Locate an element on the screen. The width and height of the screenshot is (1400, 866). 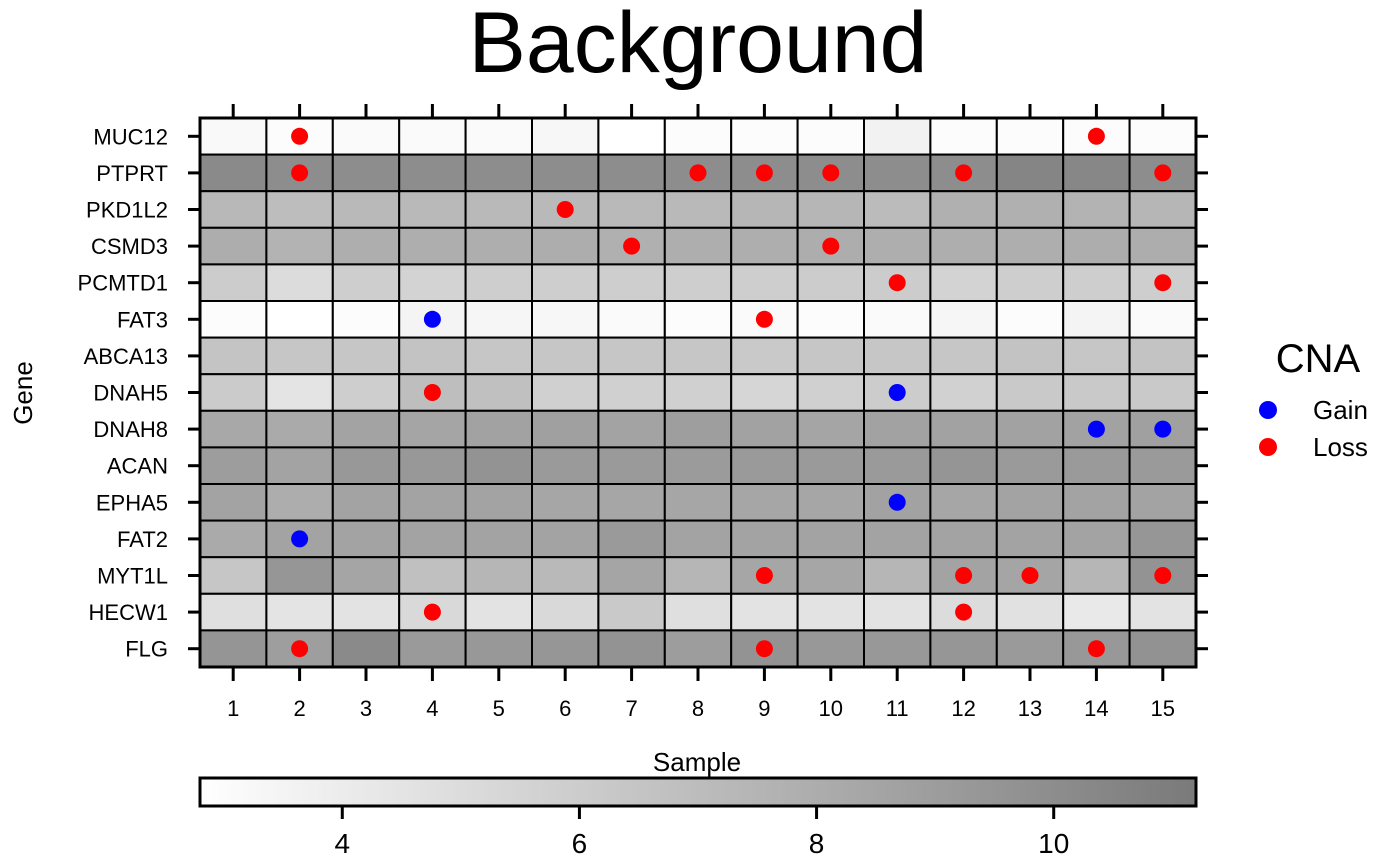
y-tick-label: PTPRT is located at coordinates (132, 173).